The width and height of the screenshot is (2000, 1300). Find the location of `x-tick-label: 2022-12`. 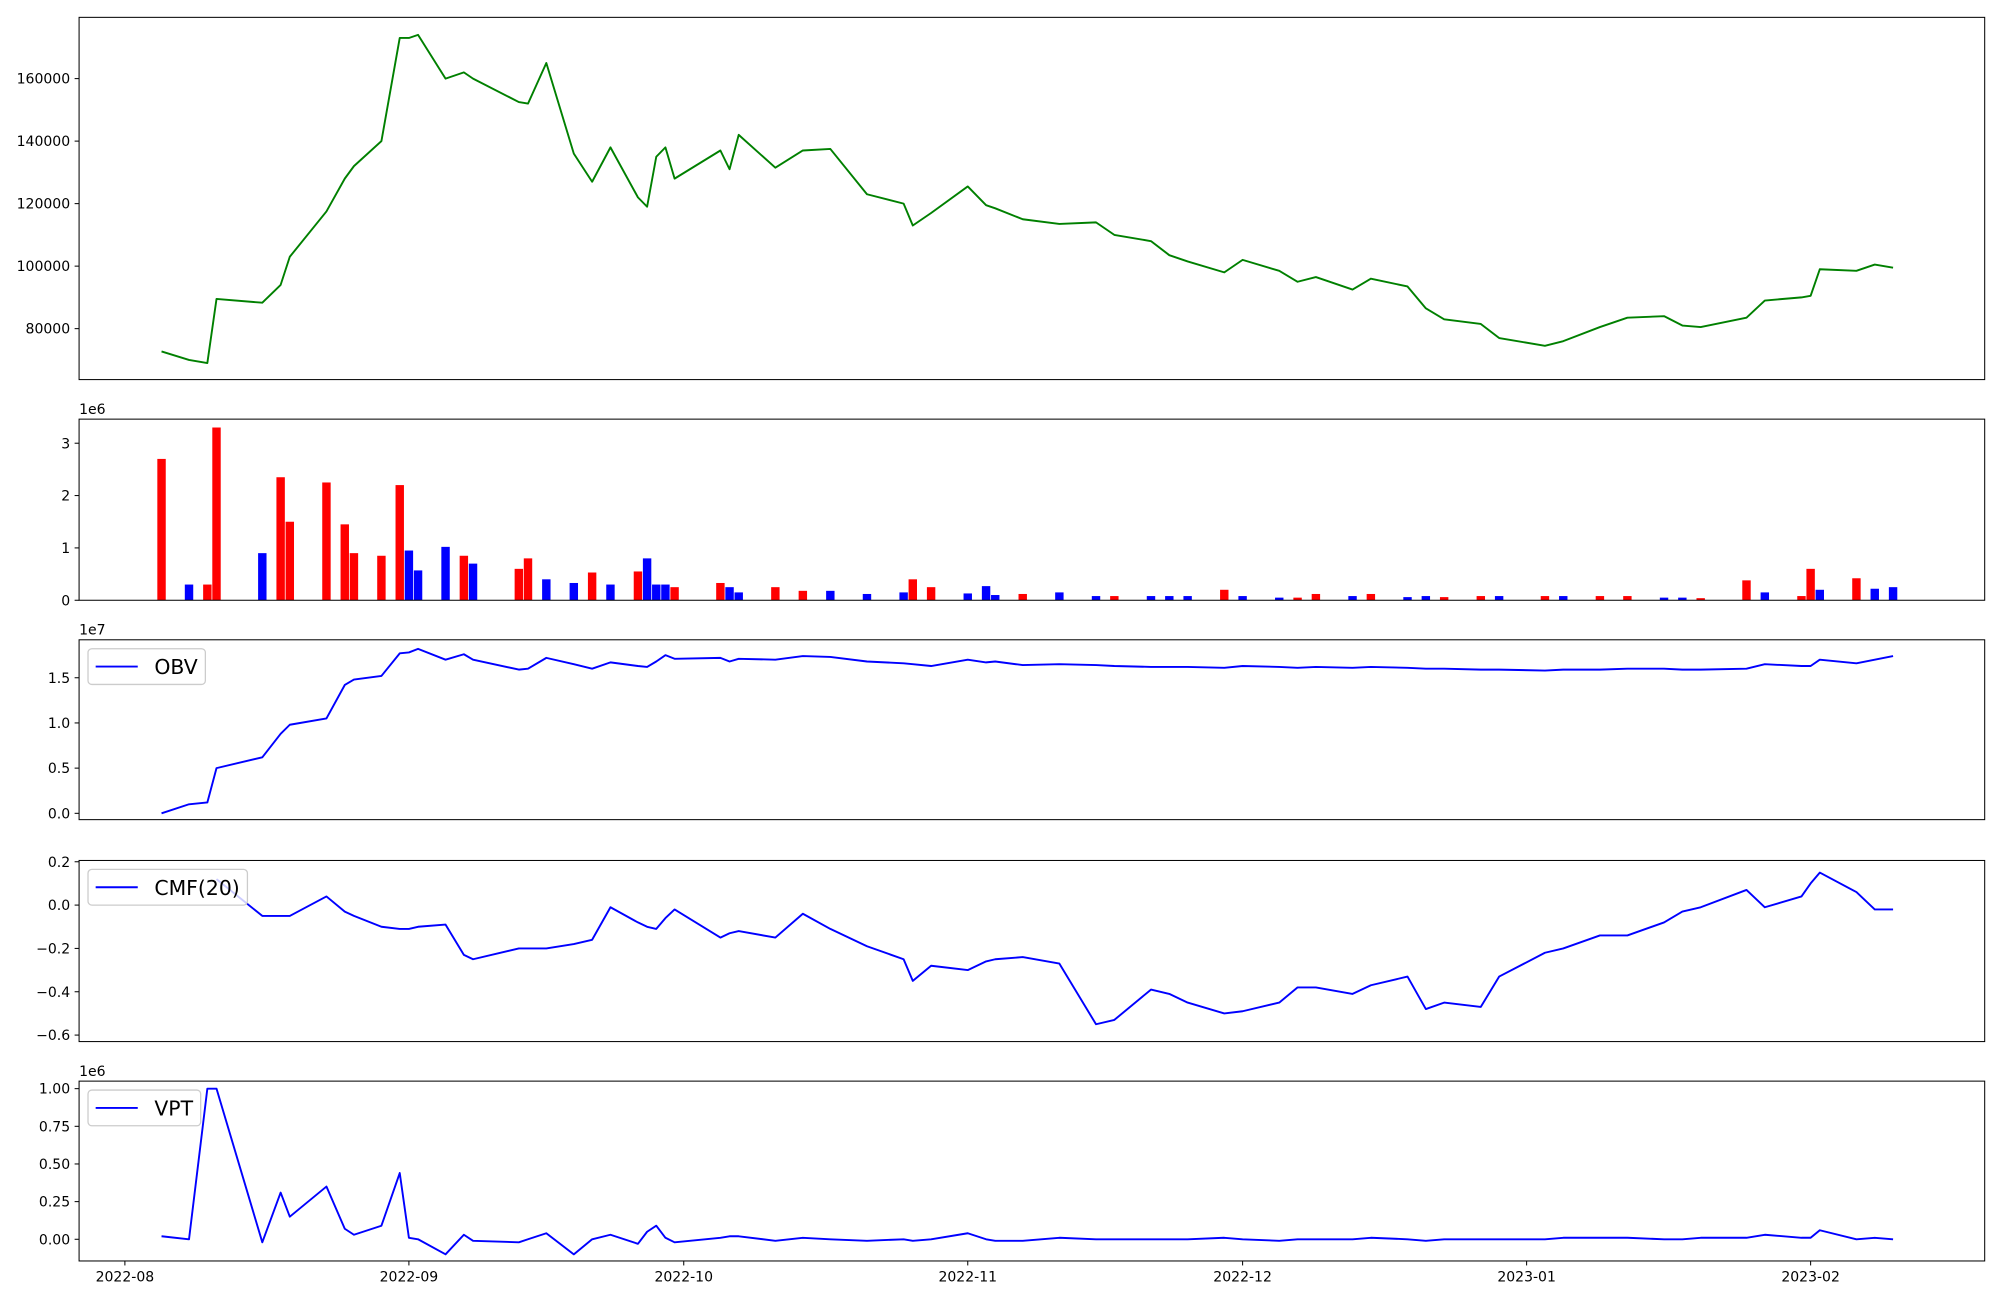

x-tick-label: 2022-12 is located at coordinates (1242, 1277).